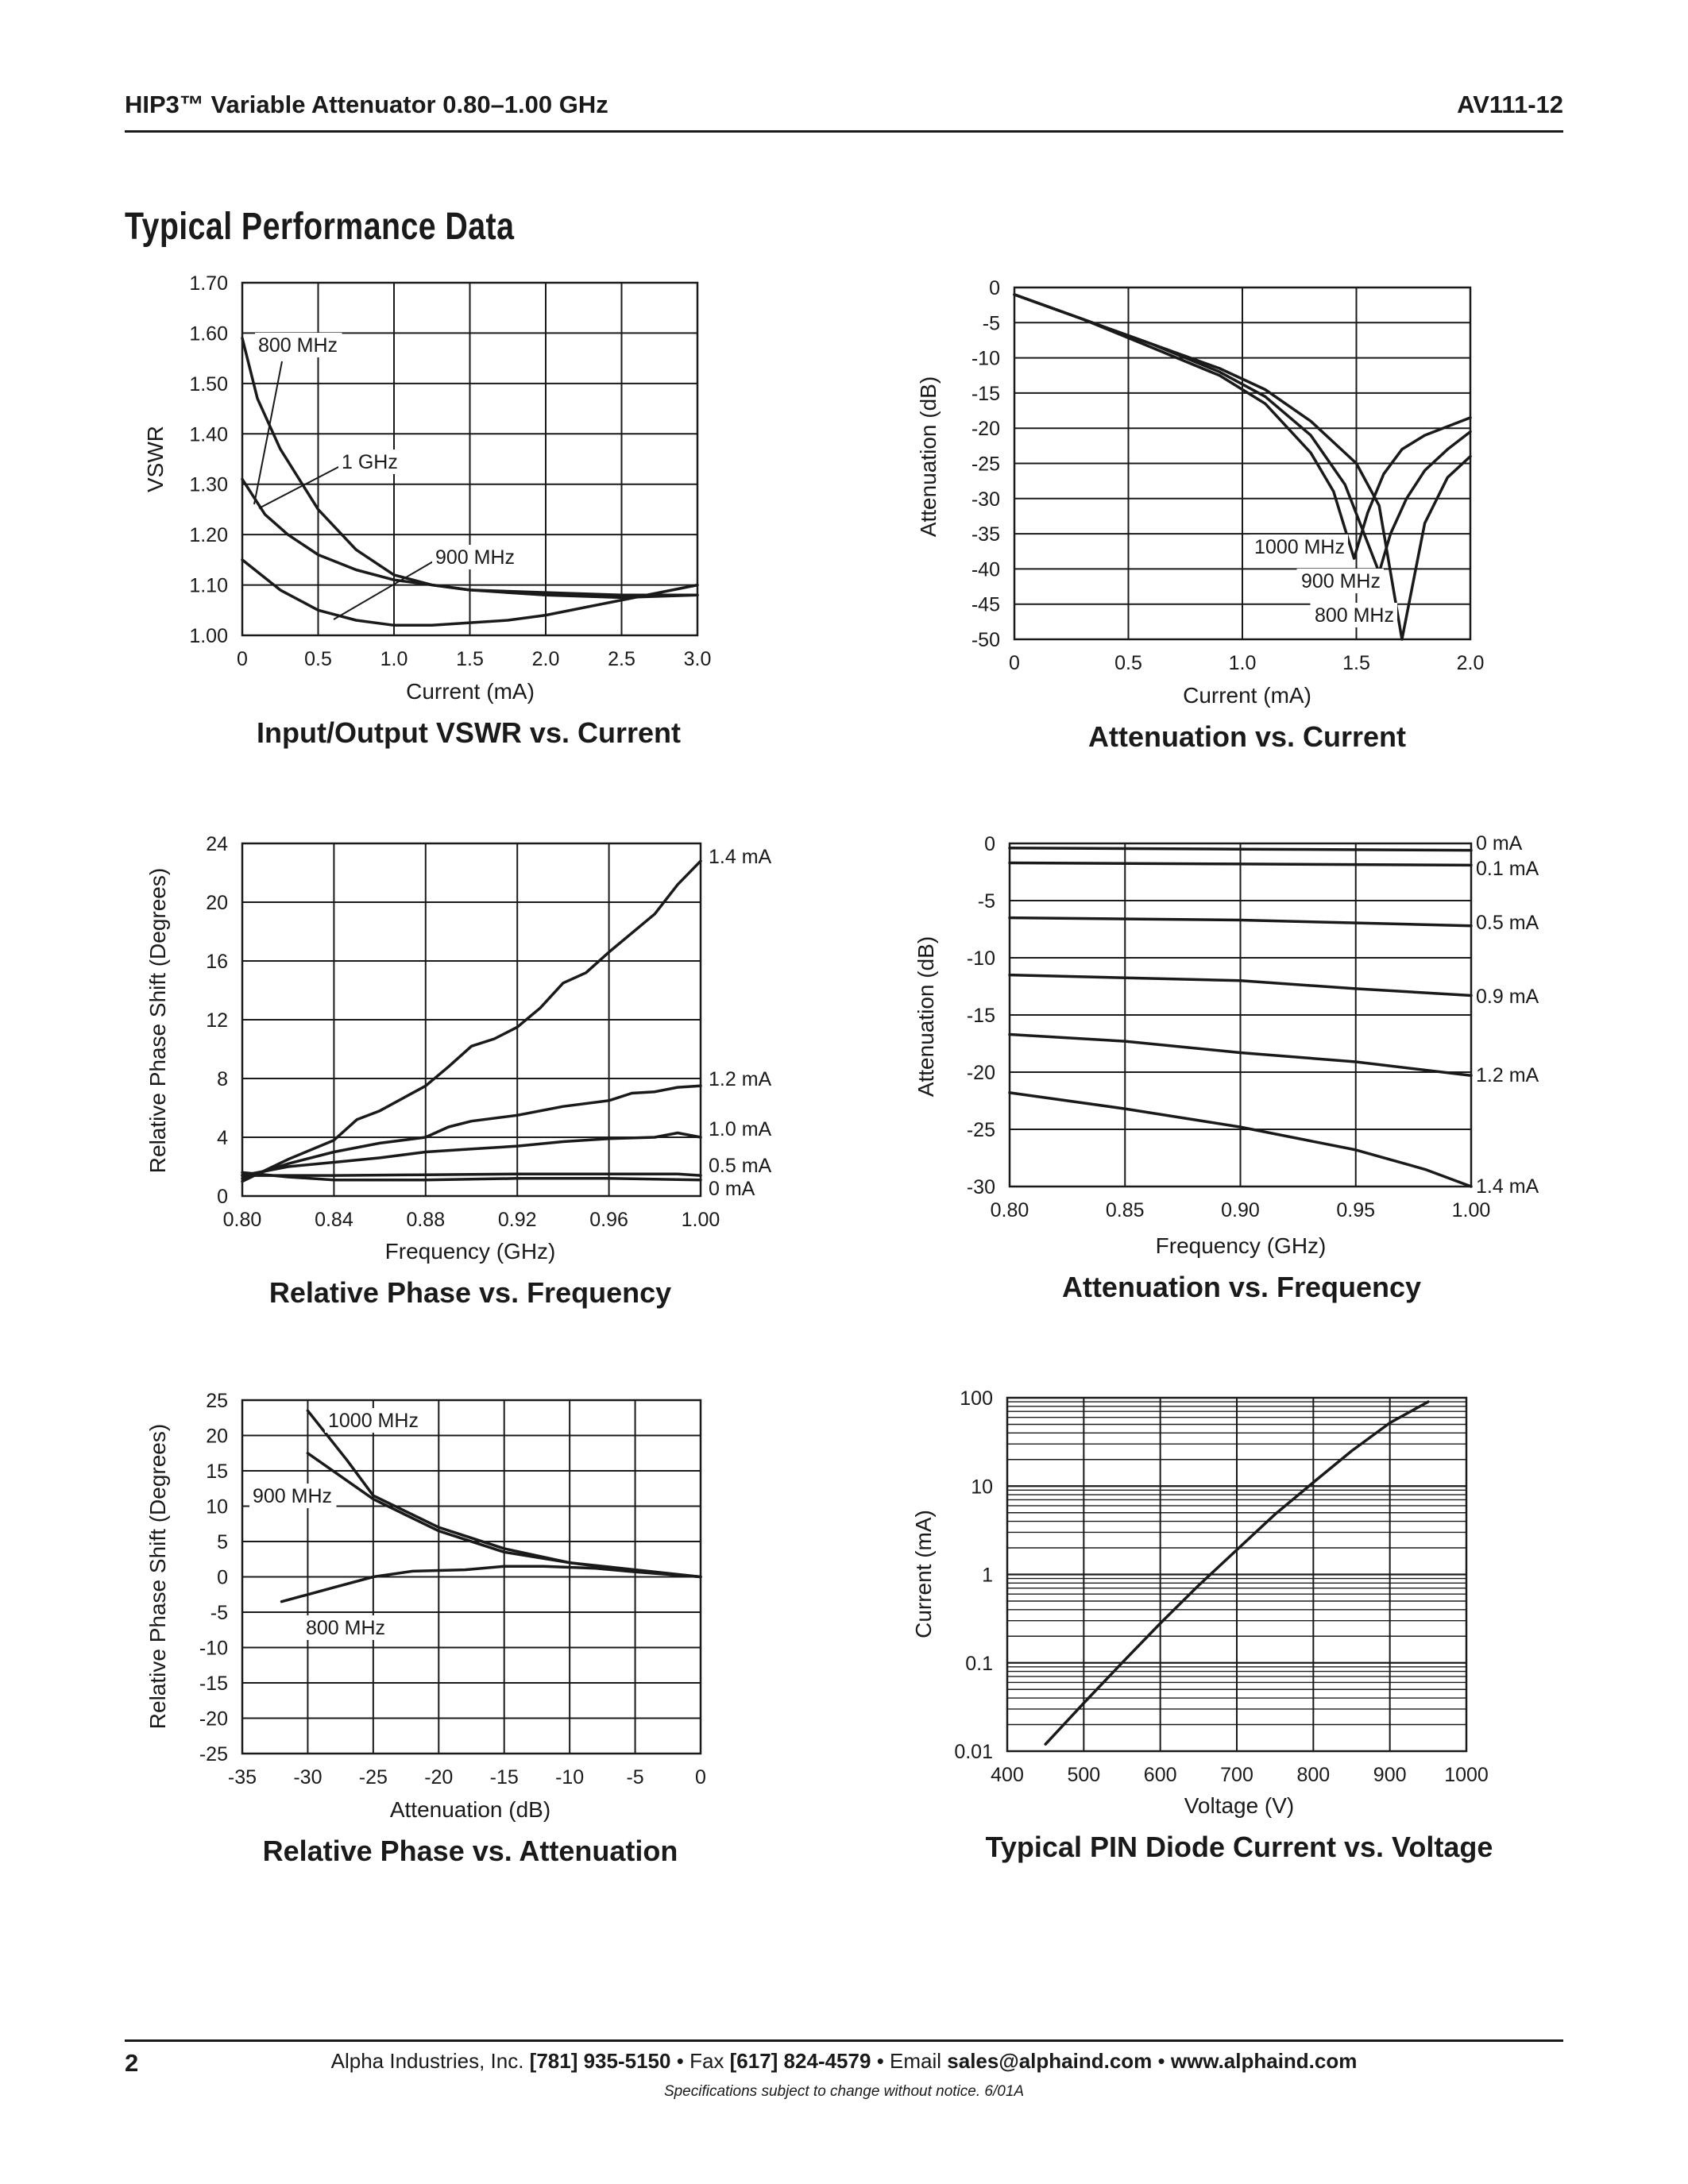 This screenshot has width=1688, height=2184. I want to click on y-tick-label: 16, so click(217, 962).